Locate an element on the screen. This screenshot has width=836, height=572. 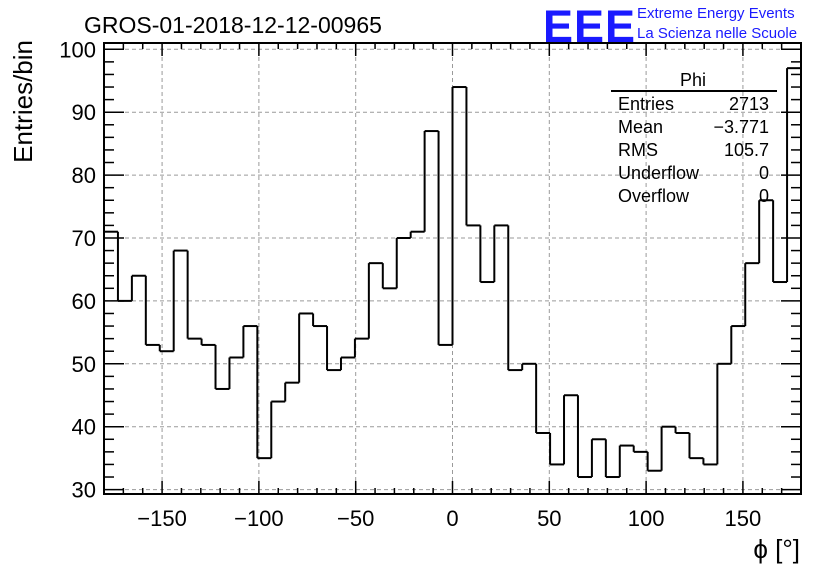
x-tick-label: 0 is located at coordinates (452, 518).